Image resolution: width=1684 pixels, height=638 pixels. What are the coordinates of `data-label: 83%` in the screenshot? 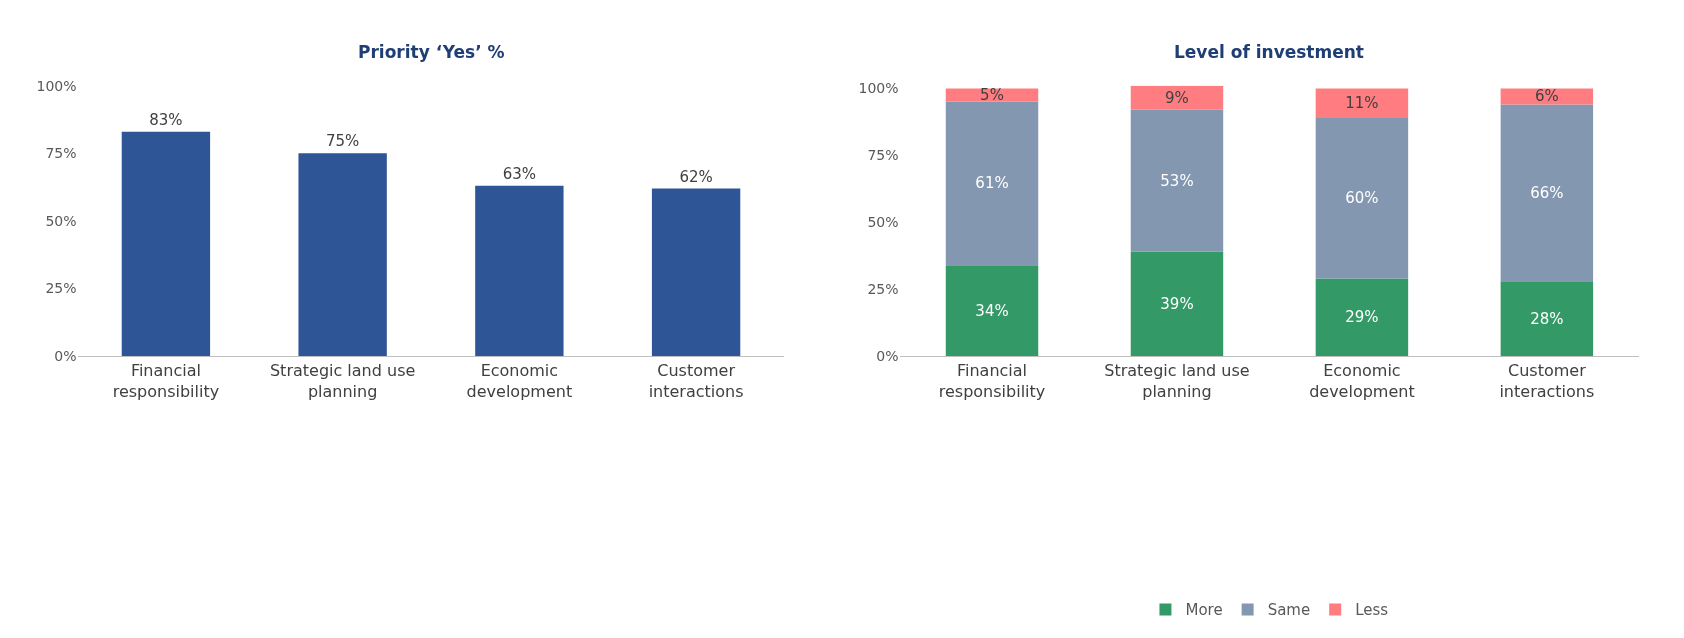 It's located at (166, 119).